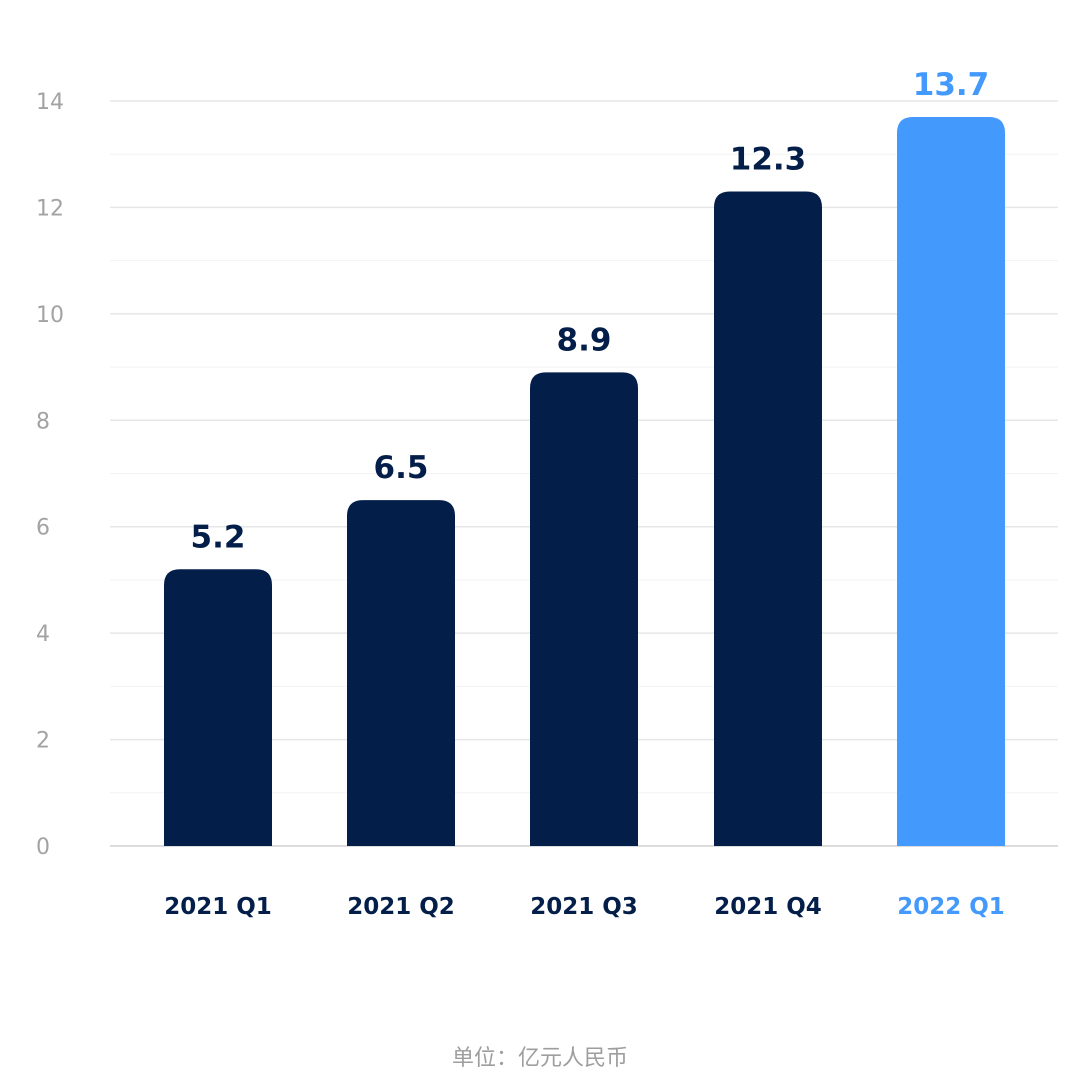  What do you see at coordinates (768, 907) in the screenshot?
I see `x-category-label: 2021 Q4` at bounding box center [768, 907].